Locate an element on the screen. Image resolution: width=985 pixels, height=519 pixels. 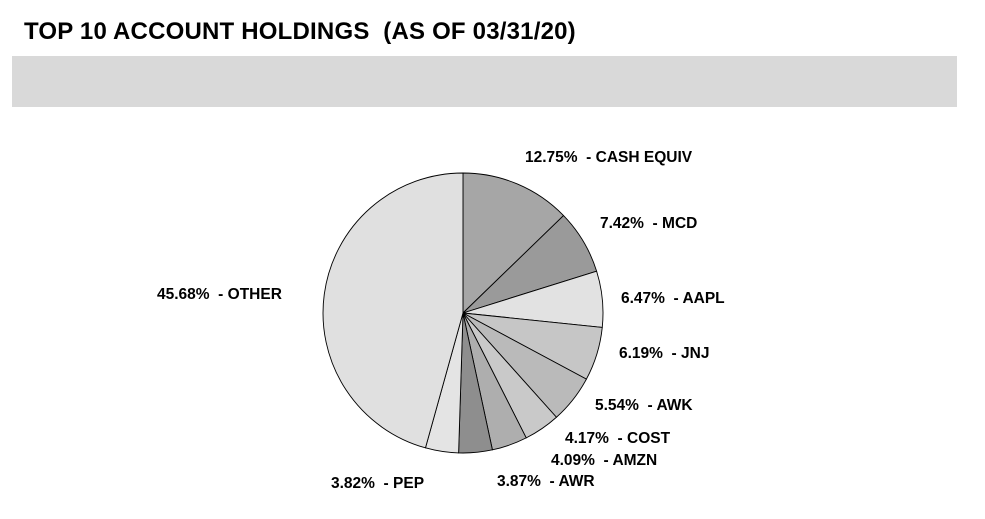
slice-label-cash-equiv: 12.75% - CASH EQUIV is located at coordinates (609, 157).